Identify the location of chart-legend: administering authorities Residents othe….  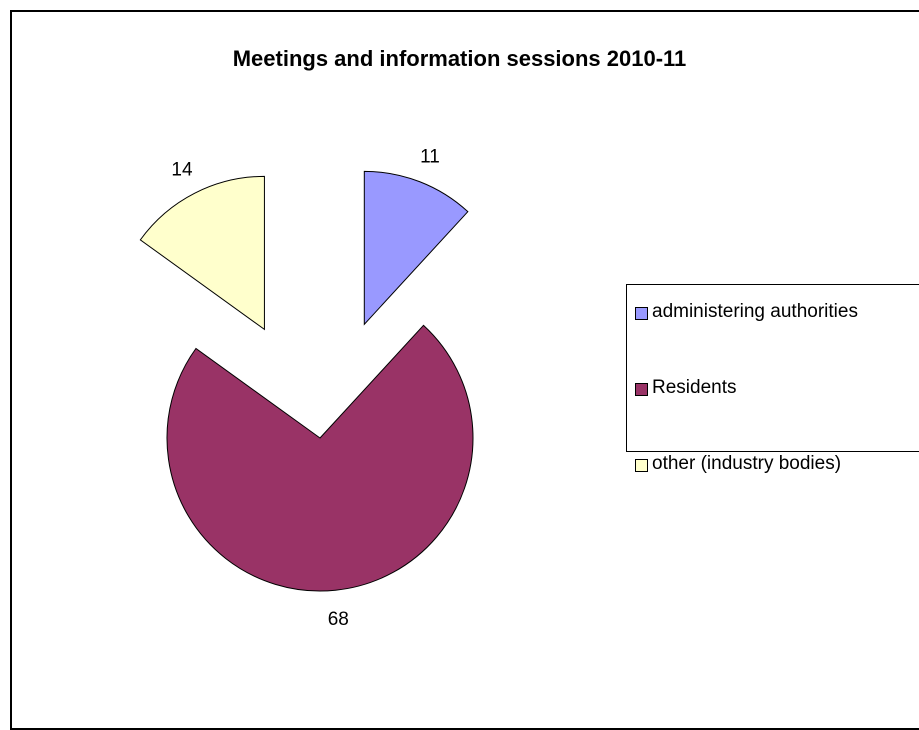
(772, 379).